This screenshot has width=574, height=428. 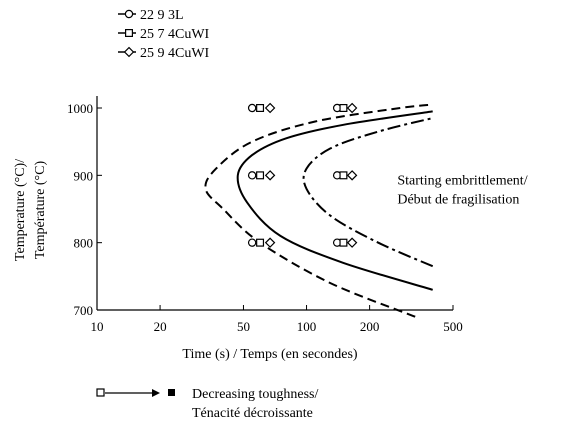 I want to click on legend-marker-diamond, so click(x=129, y=52).